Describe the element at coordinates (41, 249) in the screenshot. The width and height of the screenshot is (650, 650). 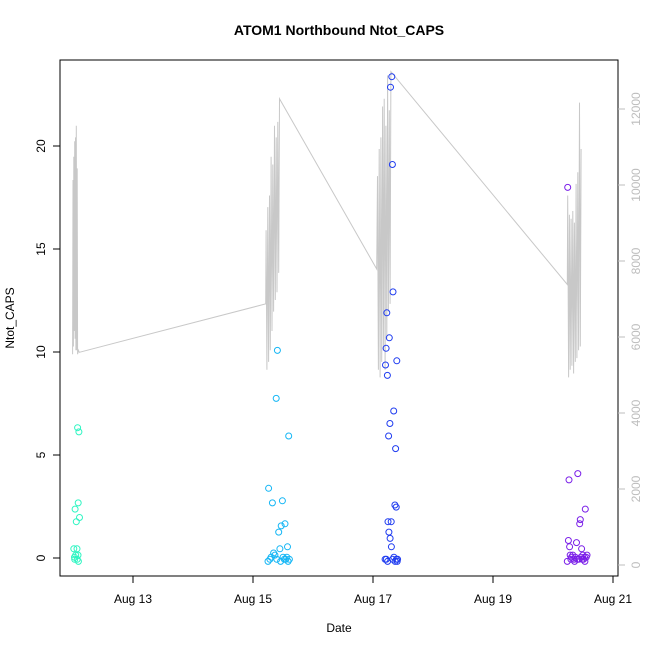
I see `y-tick-label: 15` at that location.